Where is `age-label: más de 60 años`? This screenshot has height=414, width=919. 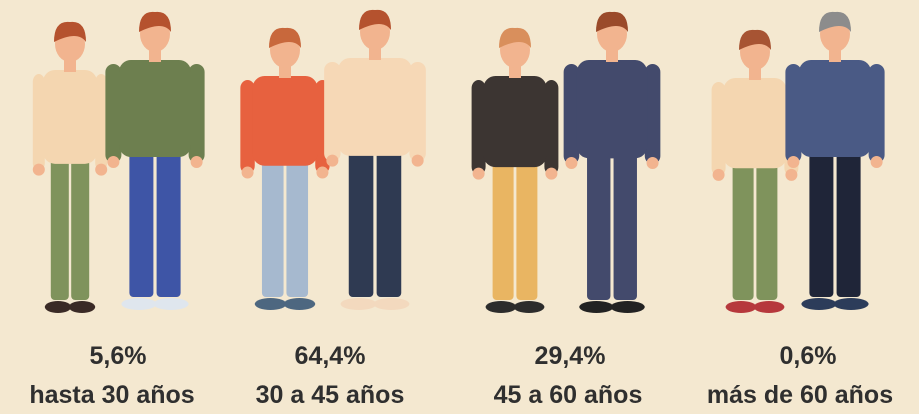 age-label: más de 60 años is located at coordinates (800, 395).